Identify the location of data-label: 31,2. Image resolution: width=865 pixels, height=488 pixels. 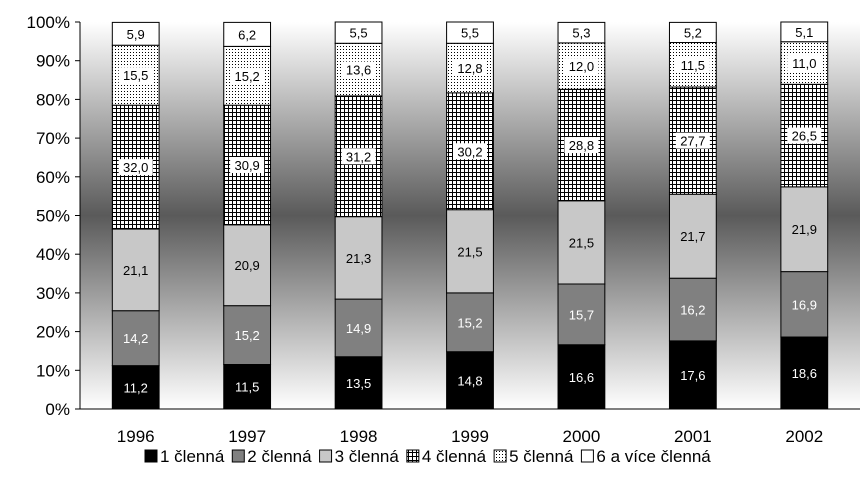
(358, 156).